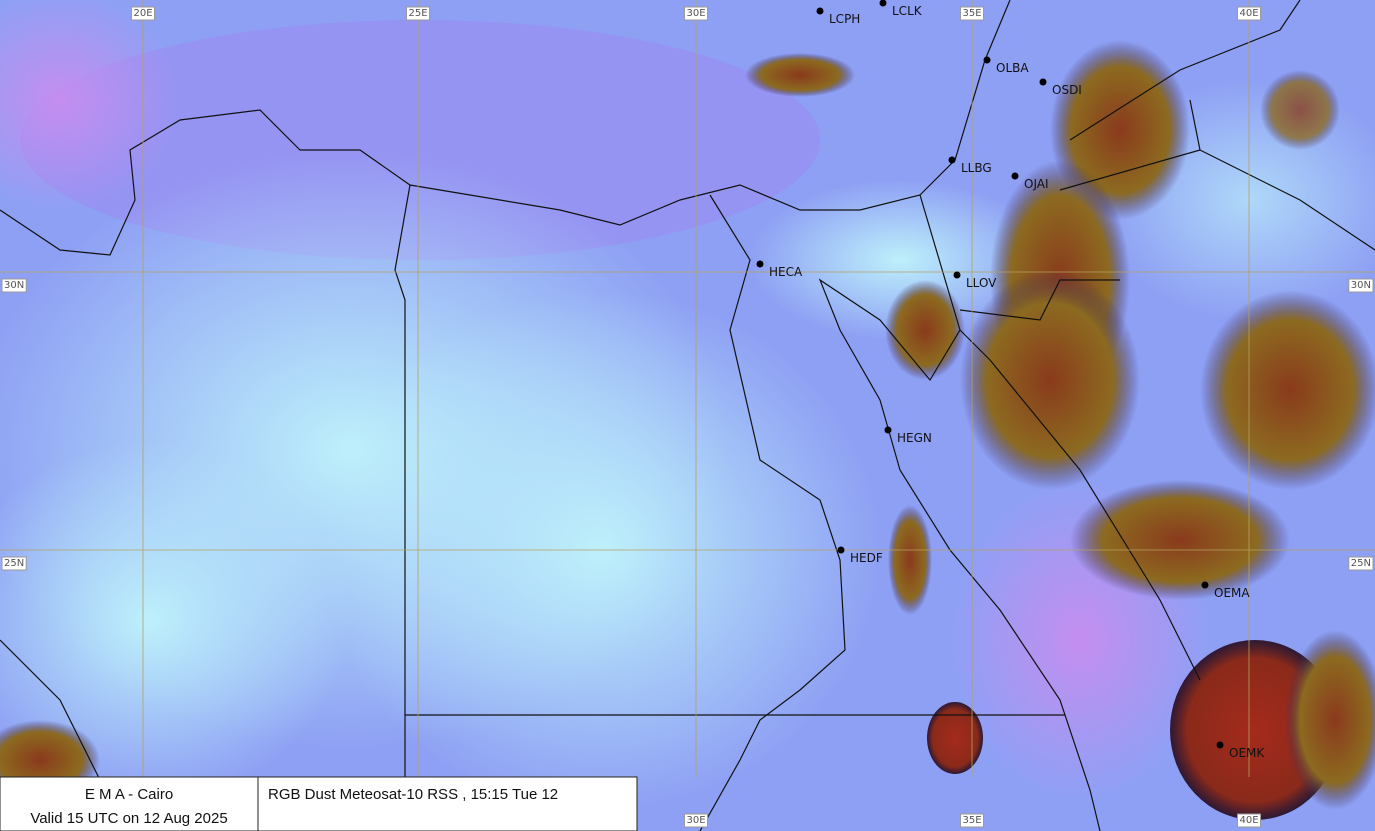 Image resolution: width=1375 pixels, height=831 pixels. I want to click on station-label: OLBA, so click(1012, 68).